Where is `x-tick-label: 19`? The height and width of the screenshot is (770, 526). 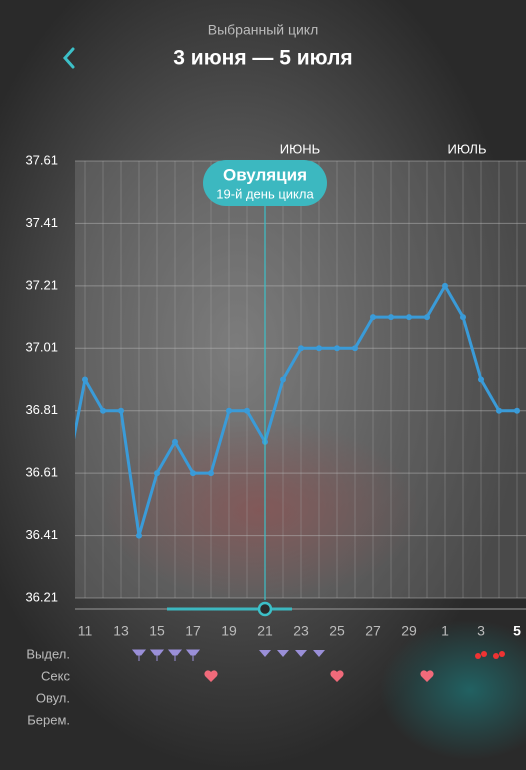 x-tick-label: 19 is located at coordinates (229, 631).